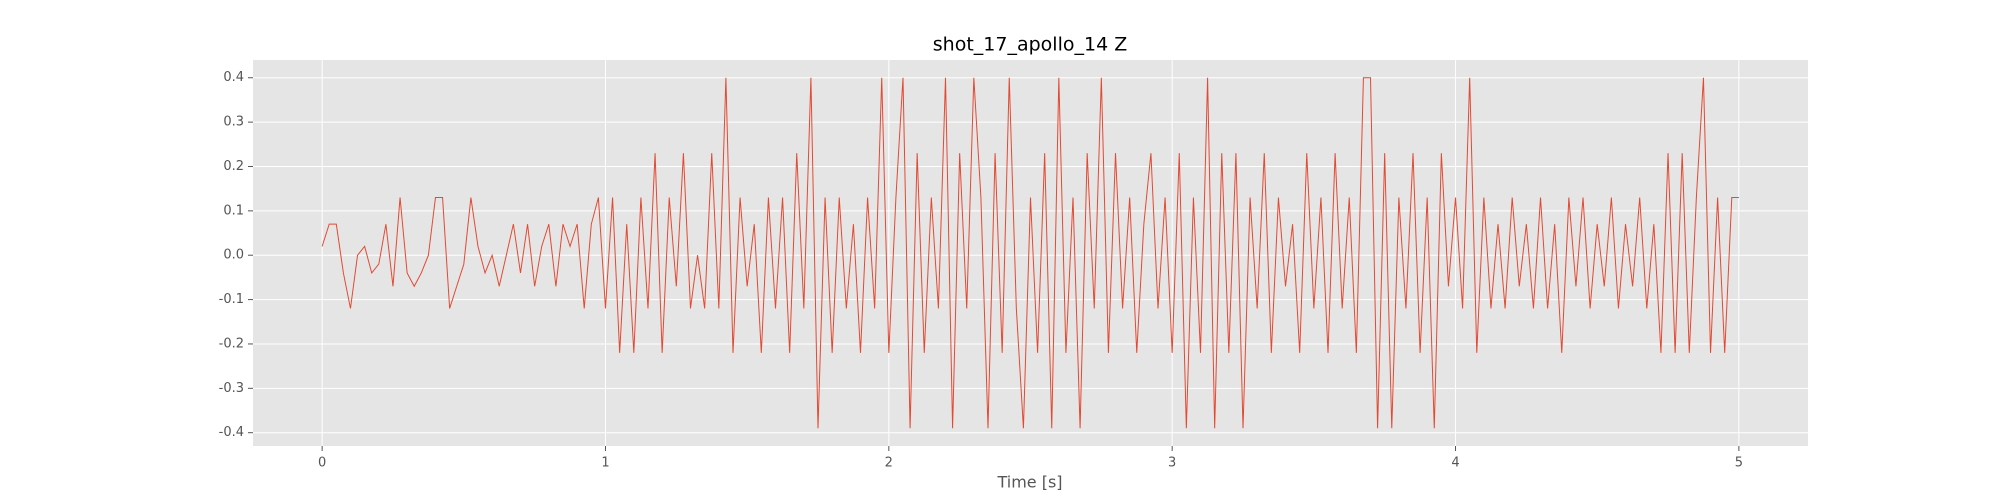 This screenshot has height=500, width=2000. What do you see at coordinates (233, 166) in the screenshot?
I see `y-tick-label: 0.2` at bounding box center [233, 166].